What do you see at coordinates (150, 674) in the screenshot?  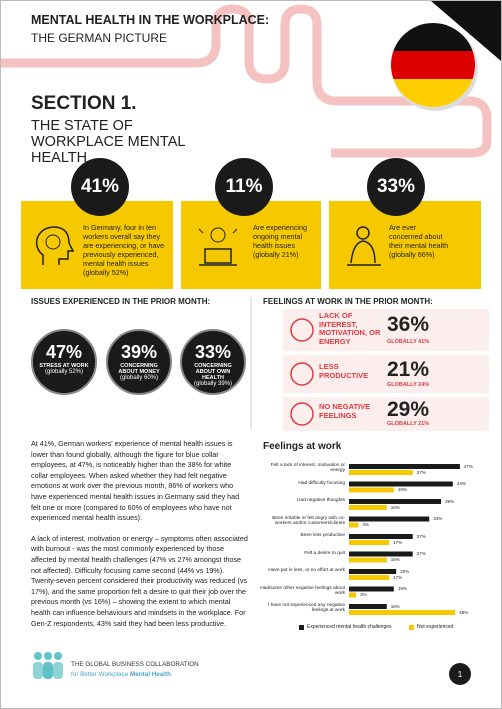 I see `tagline-bold: Mental Health` at bounding box center [150, 674].